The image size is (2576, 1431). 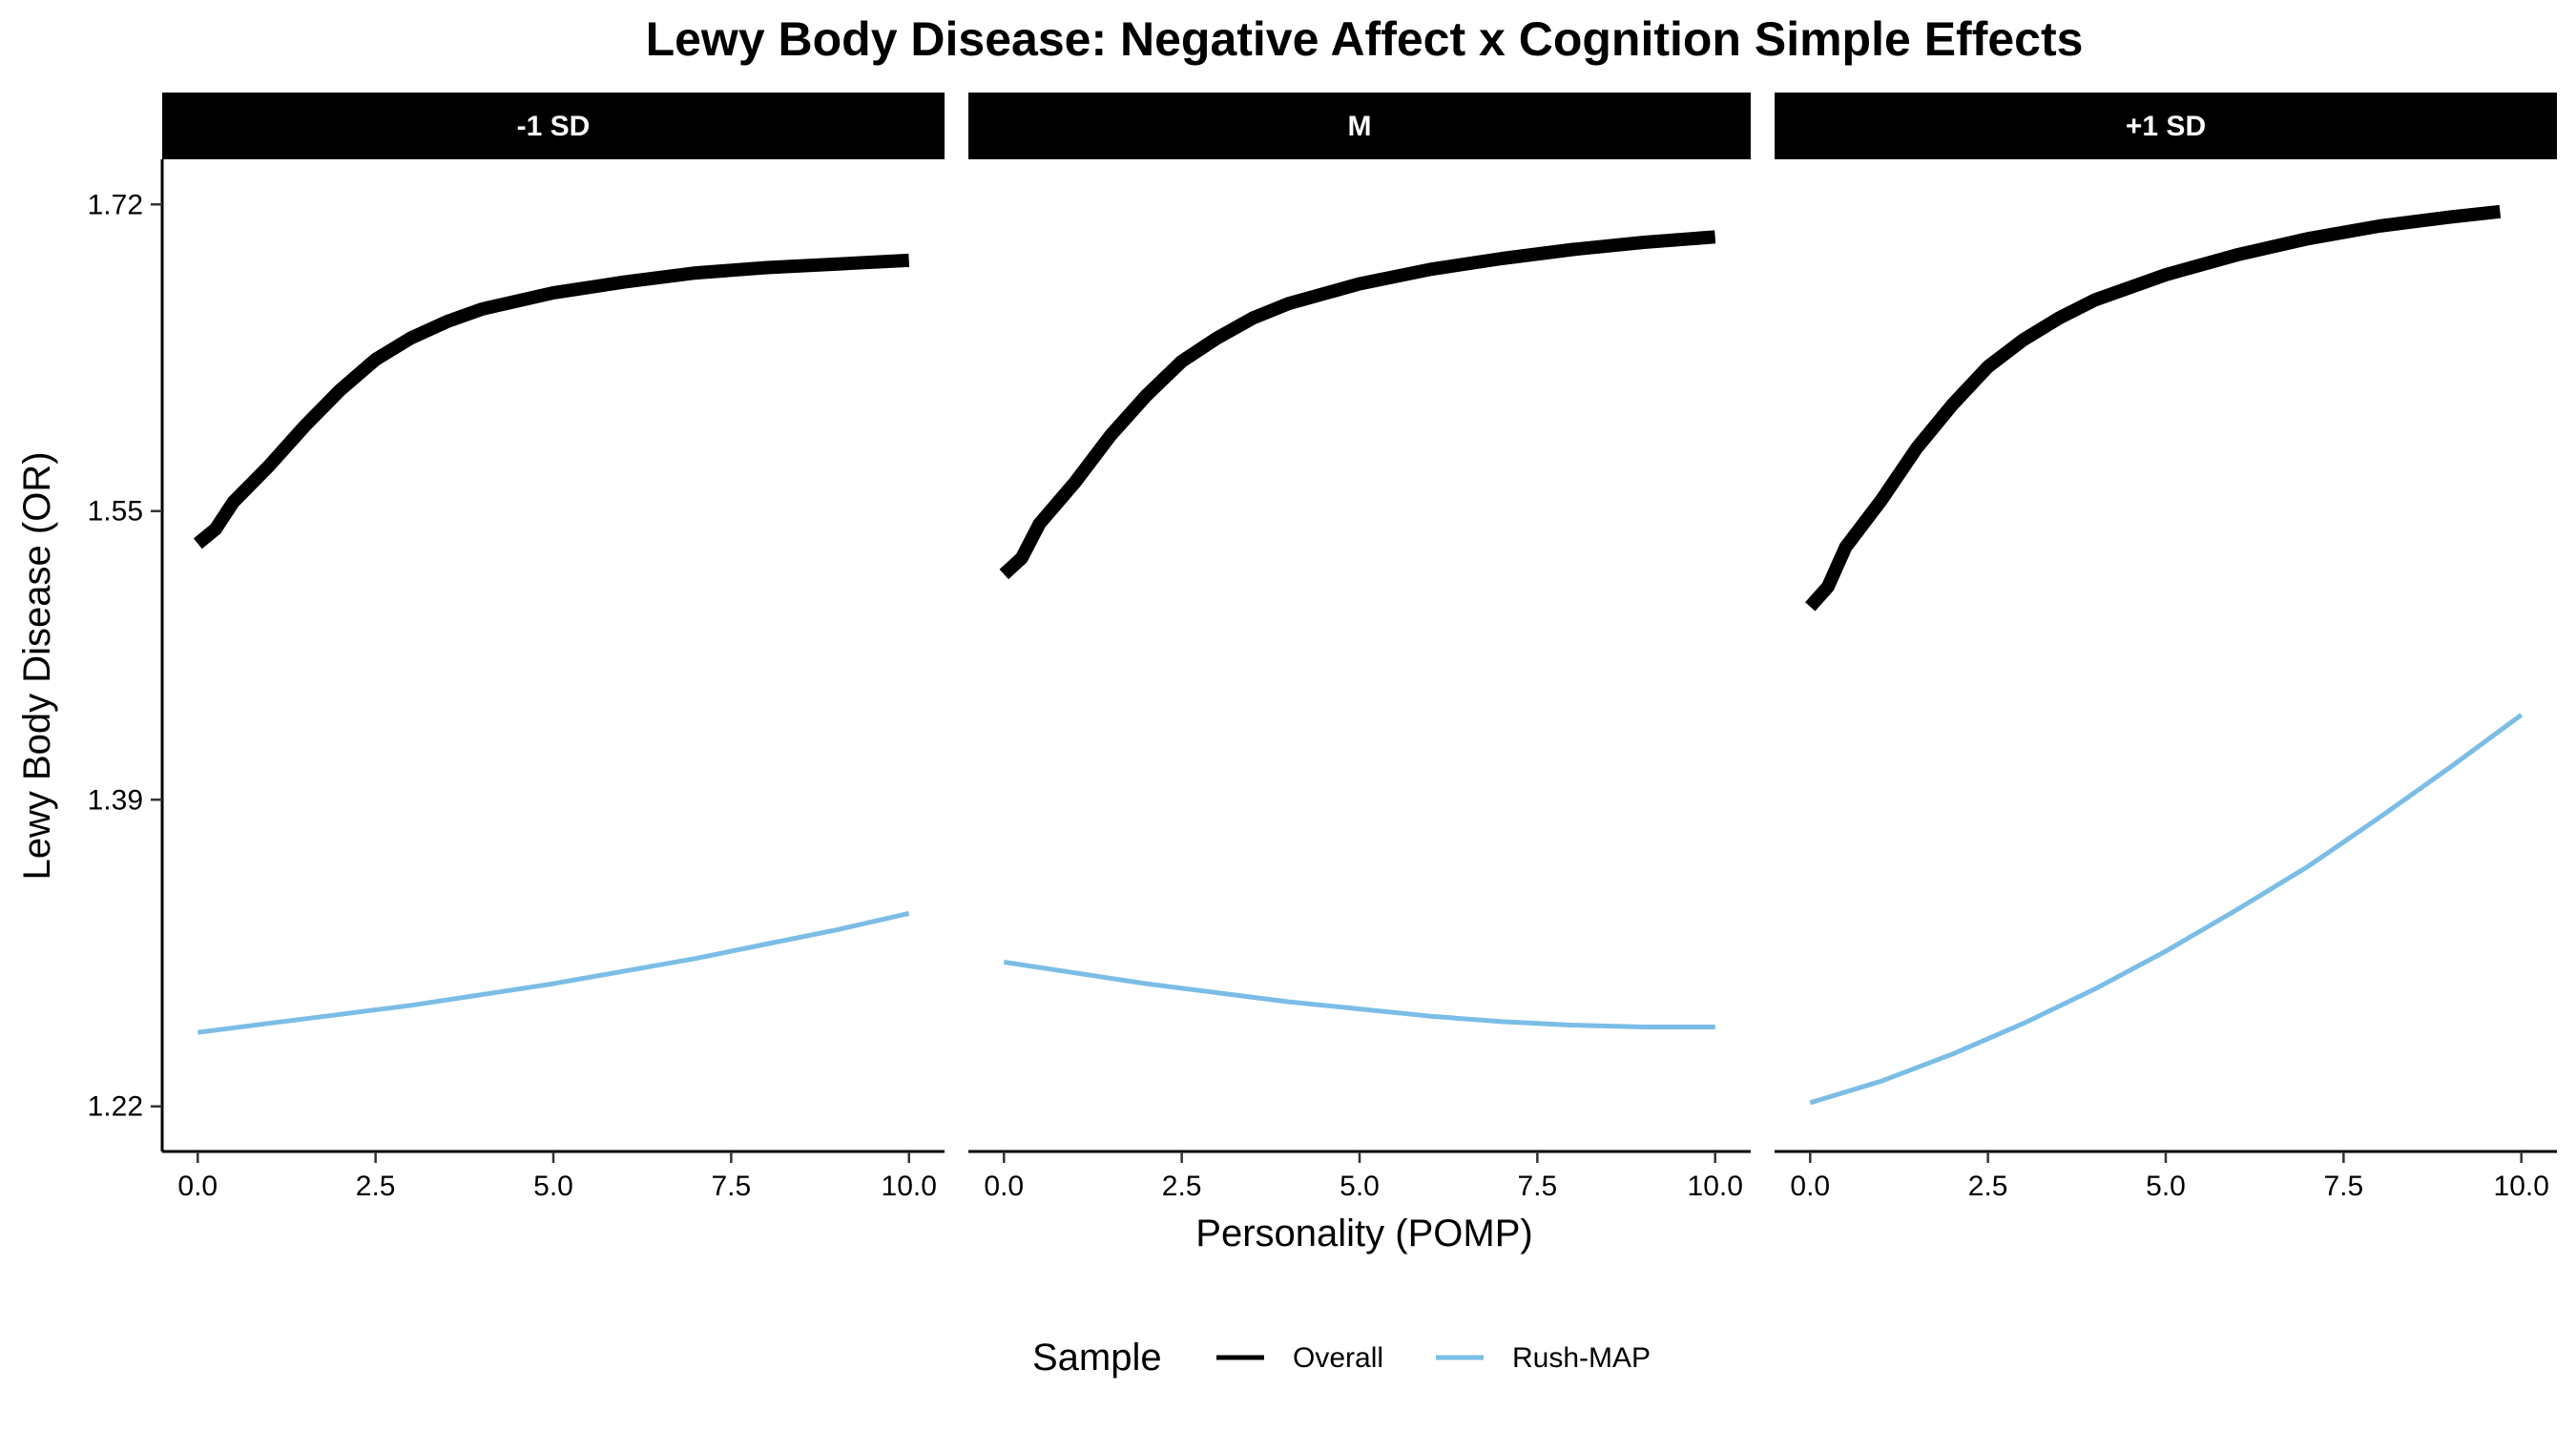 I want to click on legend-label-overall: Overall, so click(x=1338, y=1358).